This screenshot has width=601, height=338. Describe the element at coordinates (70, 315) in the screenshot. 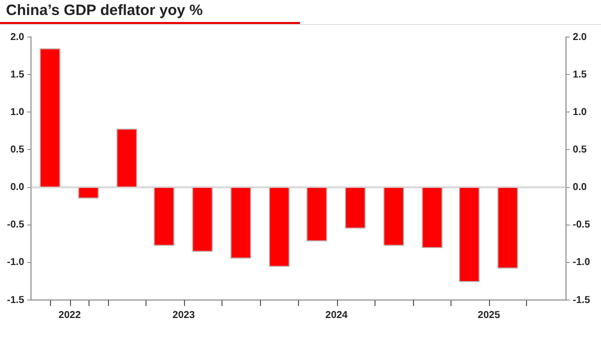

I see `x-tick-label: 2022` at that location.